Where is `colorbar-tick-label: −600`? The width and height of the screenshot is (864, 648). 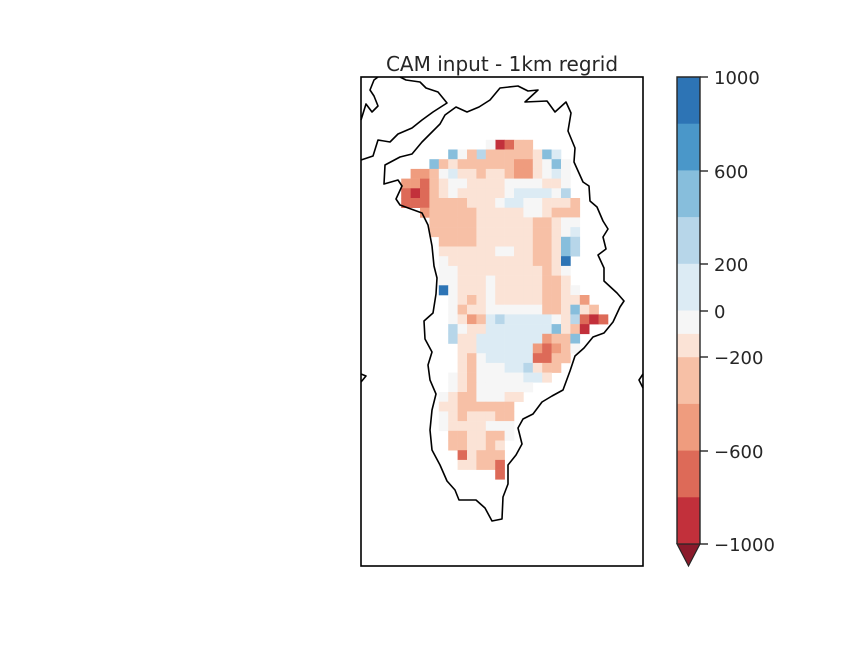
colorbar-tick-label: −600 is located at coordinates (738, 452).